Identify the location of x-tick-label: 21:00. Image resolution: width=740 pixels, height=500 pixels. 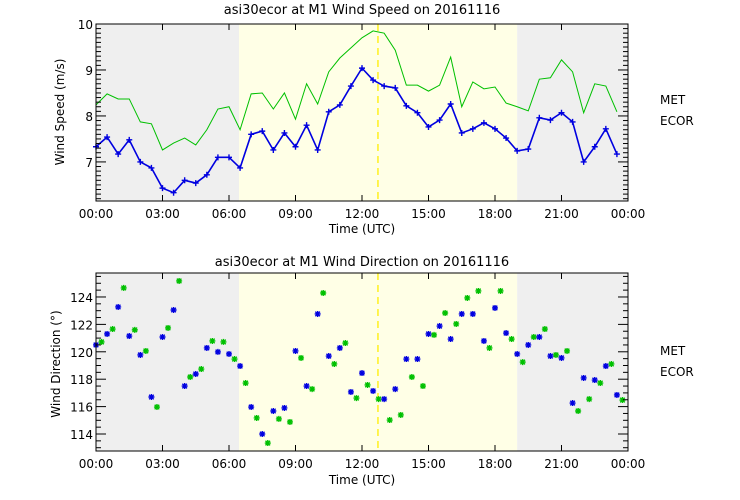
(561, 214).